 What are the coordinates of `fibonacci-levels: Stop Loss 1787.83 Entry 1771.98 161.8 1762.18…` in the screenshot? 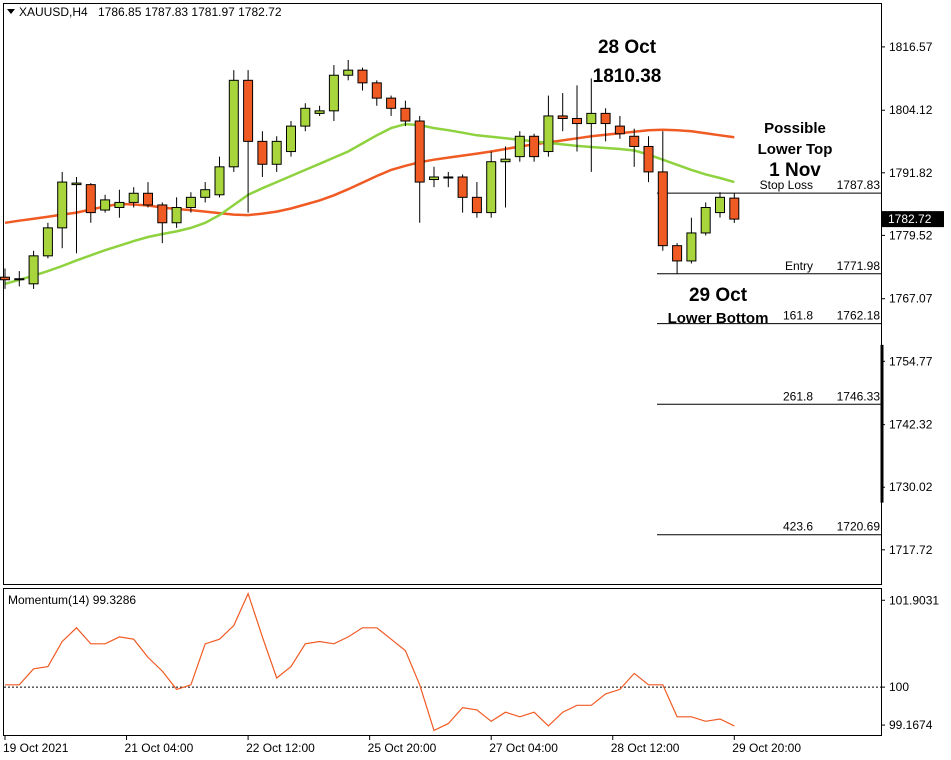 It's located at (769, 357).